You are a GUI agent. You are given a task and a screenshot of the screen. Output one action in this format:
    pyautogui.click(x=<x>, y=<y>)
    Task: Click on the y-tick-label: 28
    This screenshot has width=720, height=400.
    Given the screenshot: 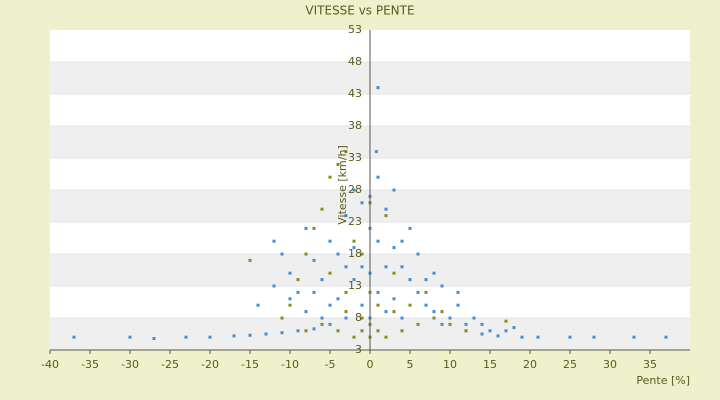 What is the action you would take?
    pyautogui.click(x=355, y=189)
    